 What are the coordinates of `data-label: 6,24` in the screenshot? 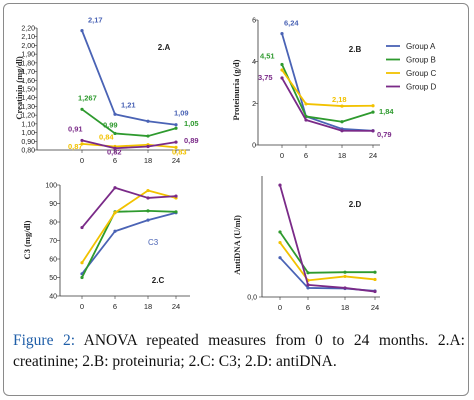 It's located at (291, 23).